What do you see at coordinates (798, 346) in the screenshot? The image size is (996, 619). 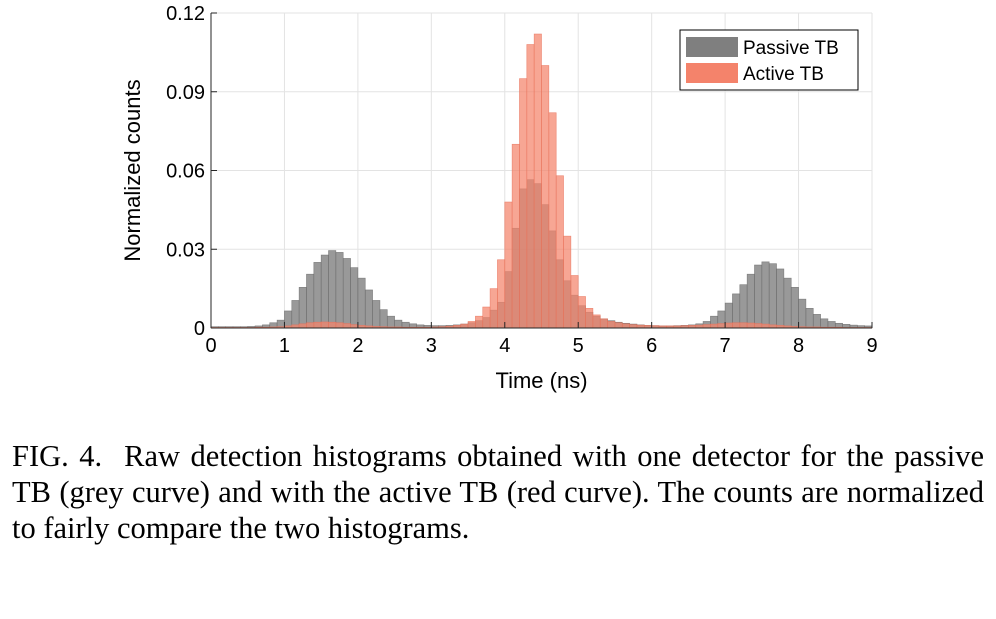 I see `x-tick-label: 8` at bounding box center [798, 346].